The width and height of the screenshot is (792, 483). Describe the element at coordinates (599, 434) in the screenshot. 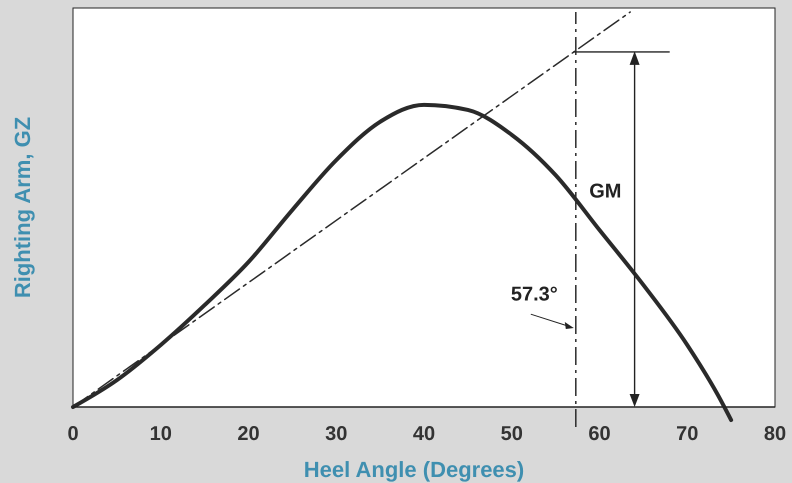

I see `x-tick-label: 60` at that location.